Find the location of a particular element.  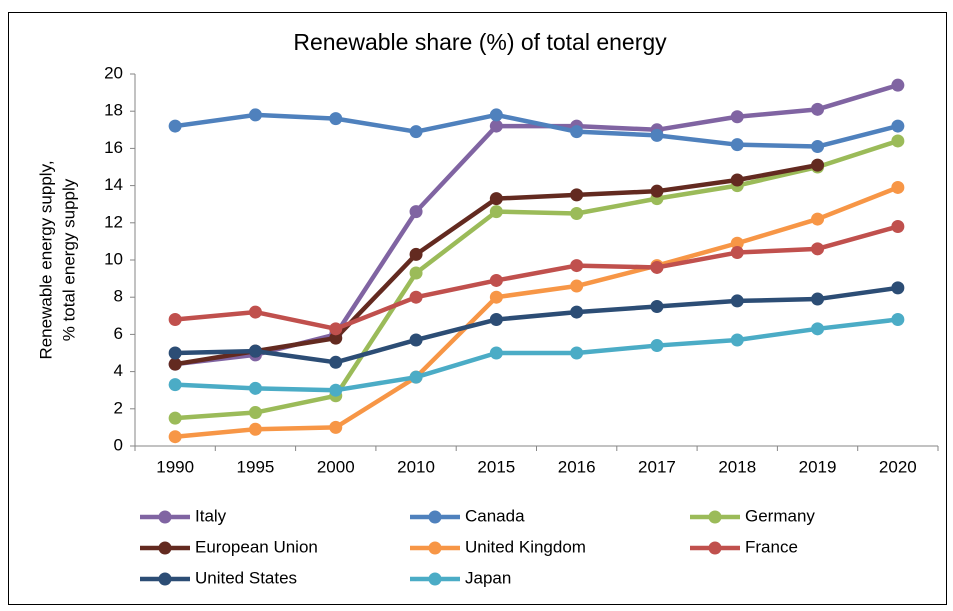

y-tick-label: 20 is located at coordinates (113, 72).